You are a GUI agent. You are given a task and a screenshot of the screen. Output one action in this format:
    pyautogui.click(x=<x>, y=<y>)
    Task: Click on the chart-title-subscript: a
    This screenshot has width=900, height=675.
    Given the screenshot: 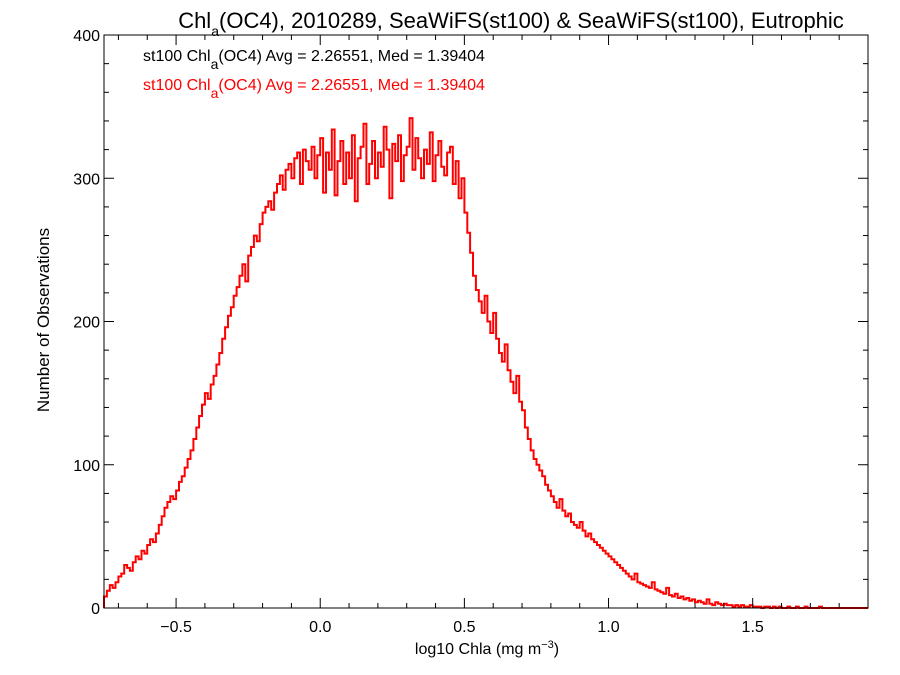 What is the action you would take?
    pyautogui.click(x=215, y=31)
    